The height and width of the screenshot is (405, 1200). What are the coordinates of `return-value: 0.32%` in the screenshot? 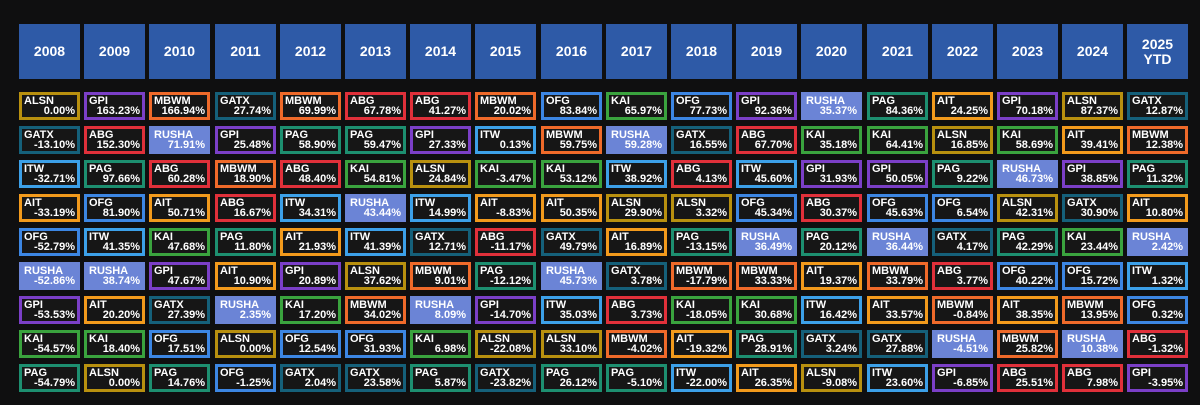 It's located at (1167, 315).